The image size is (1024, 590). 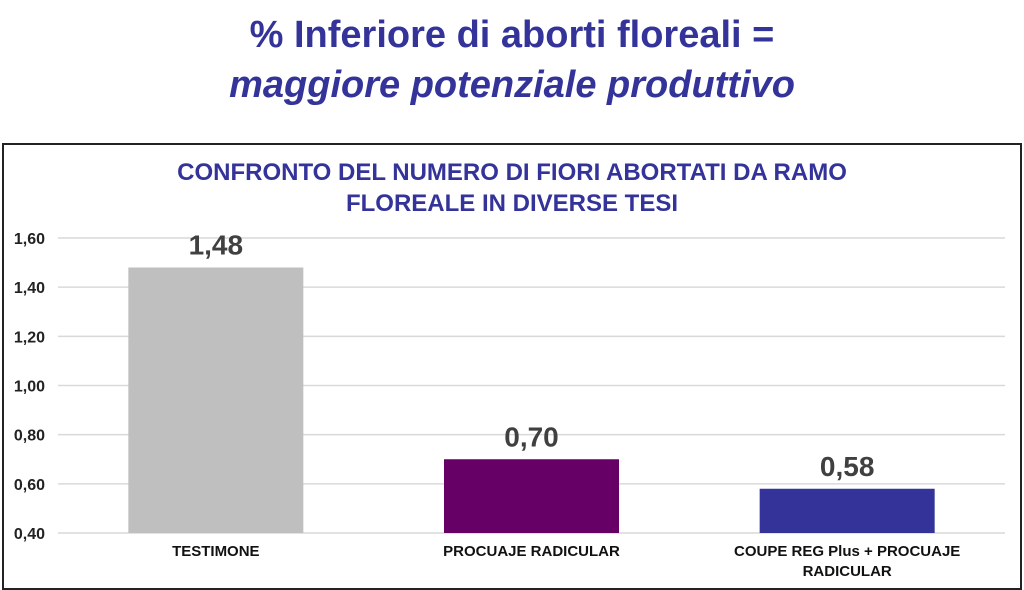 I want to click on headline-line1: % Inferiore di aborti floreali =, so click(x=512, y=35).